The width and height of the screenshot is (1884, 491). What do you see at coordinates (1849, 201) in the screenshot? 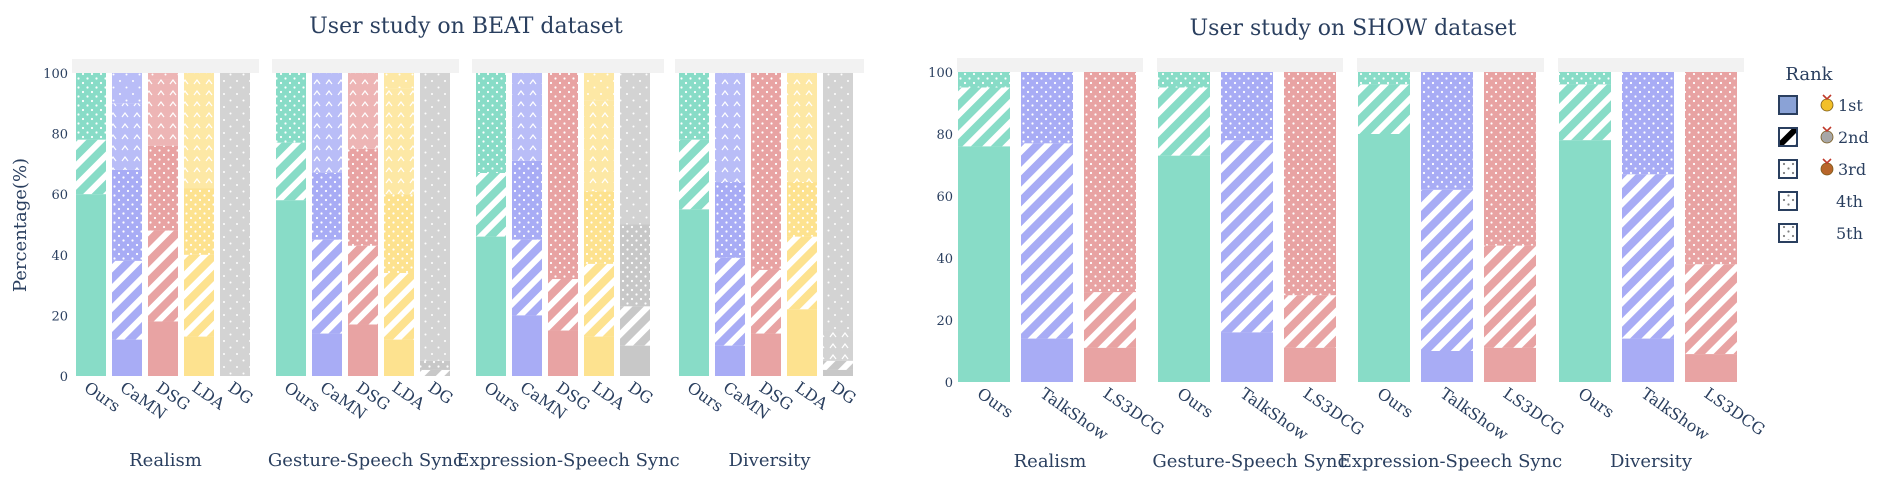
I see `legend-label-rank-4: 4th` at bounding box center [1849, 201].